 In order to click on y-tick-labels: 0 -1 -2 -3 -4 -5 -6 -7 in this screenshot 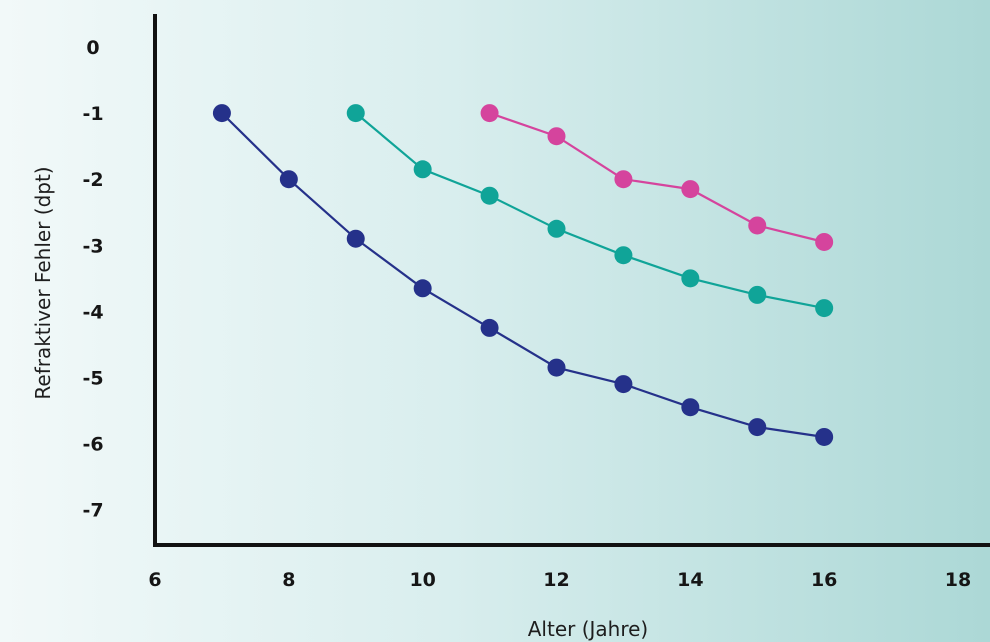, I will do `click(92, 279)`.